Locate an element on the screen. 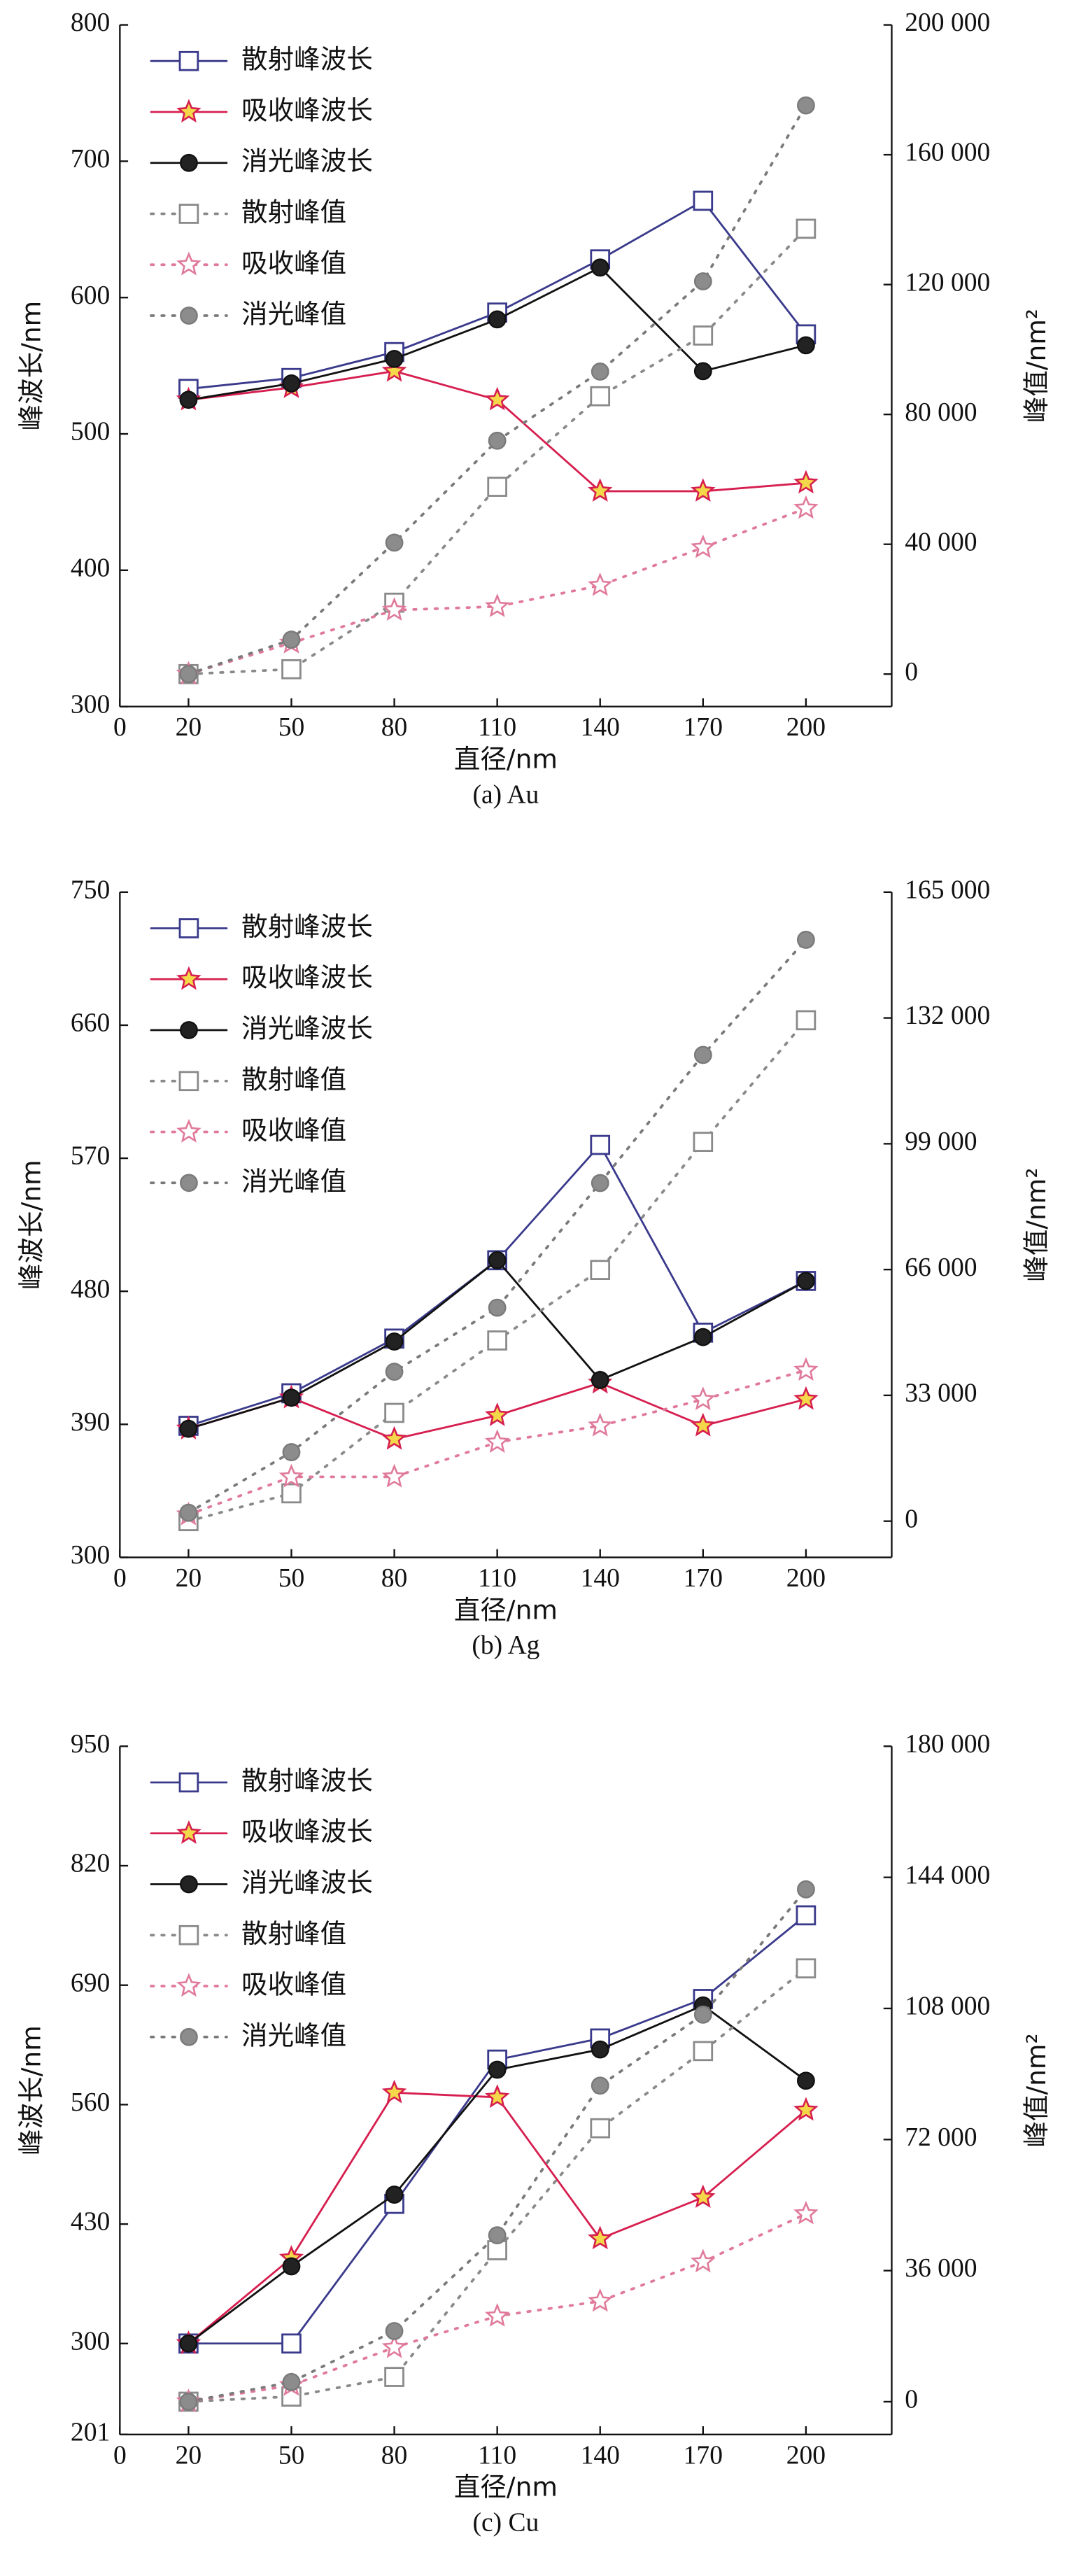  y-tick-label: 430 is located at coordinates (90, 2222).